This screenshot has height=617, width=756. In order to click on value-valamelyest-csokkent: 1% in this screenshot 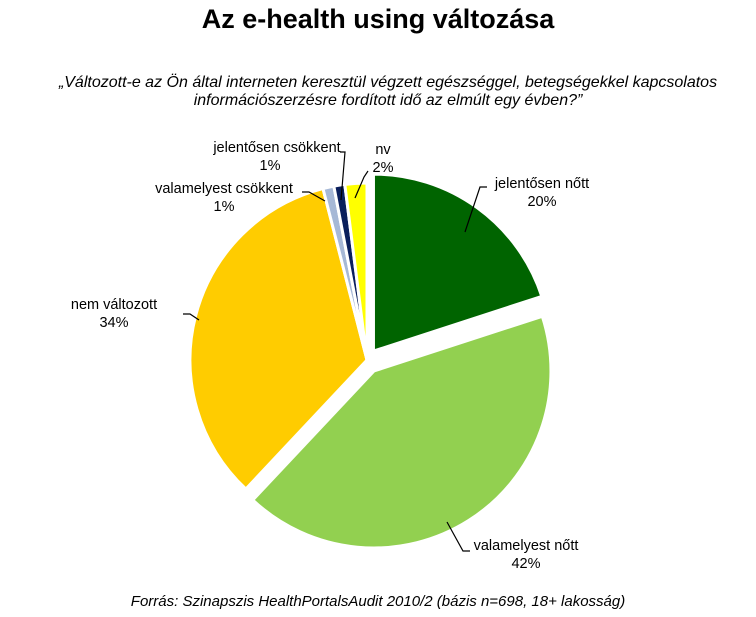, I will do `click(224, 207)`.